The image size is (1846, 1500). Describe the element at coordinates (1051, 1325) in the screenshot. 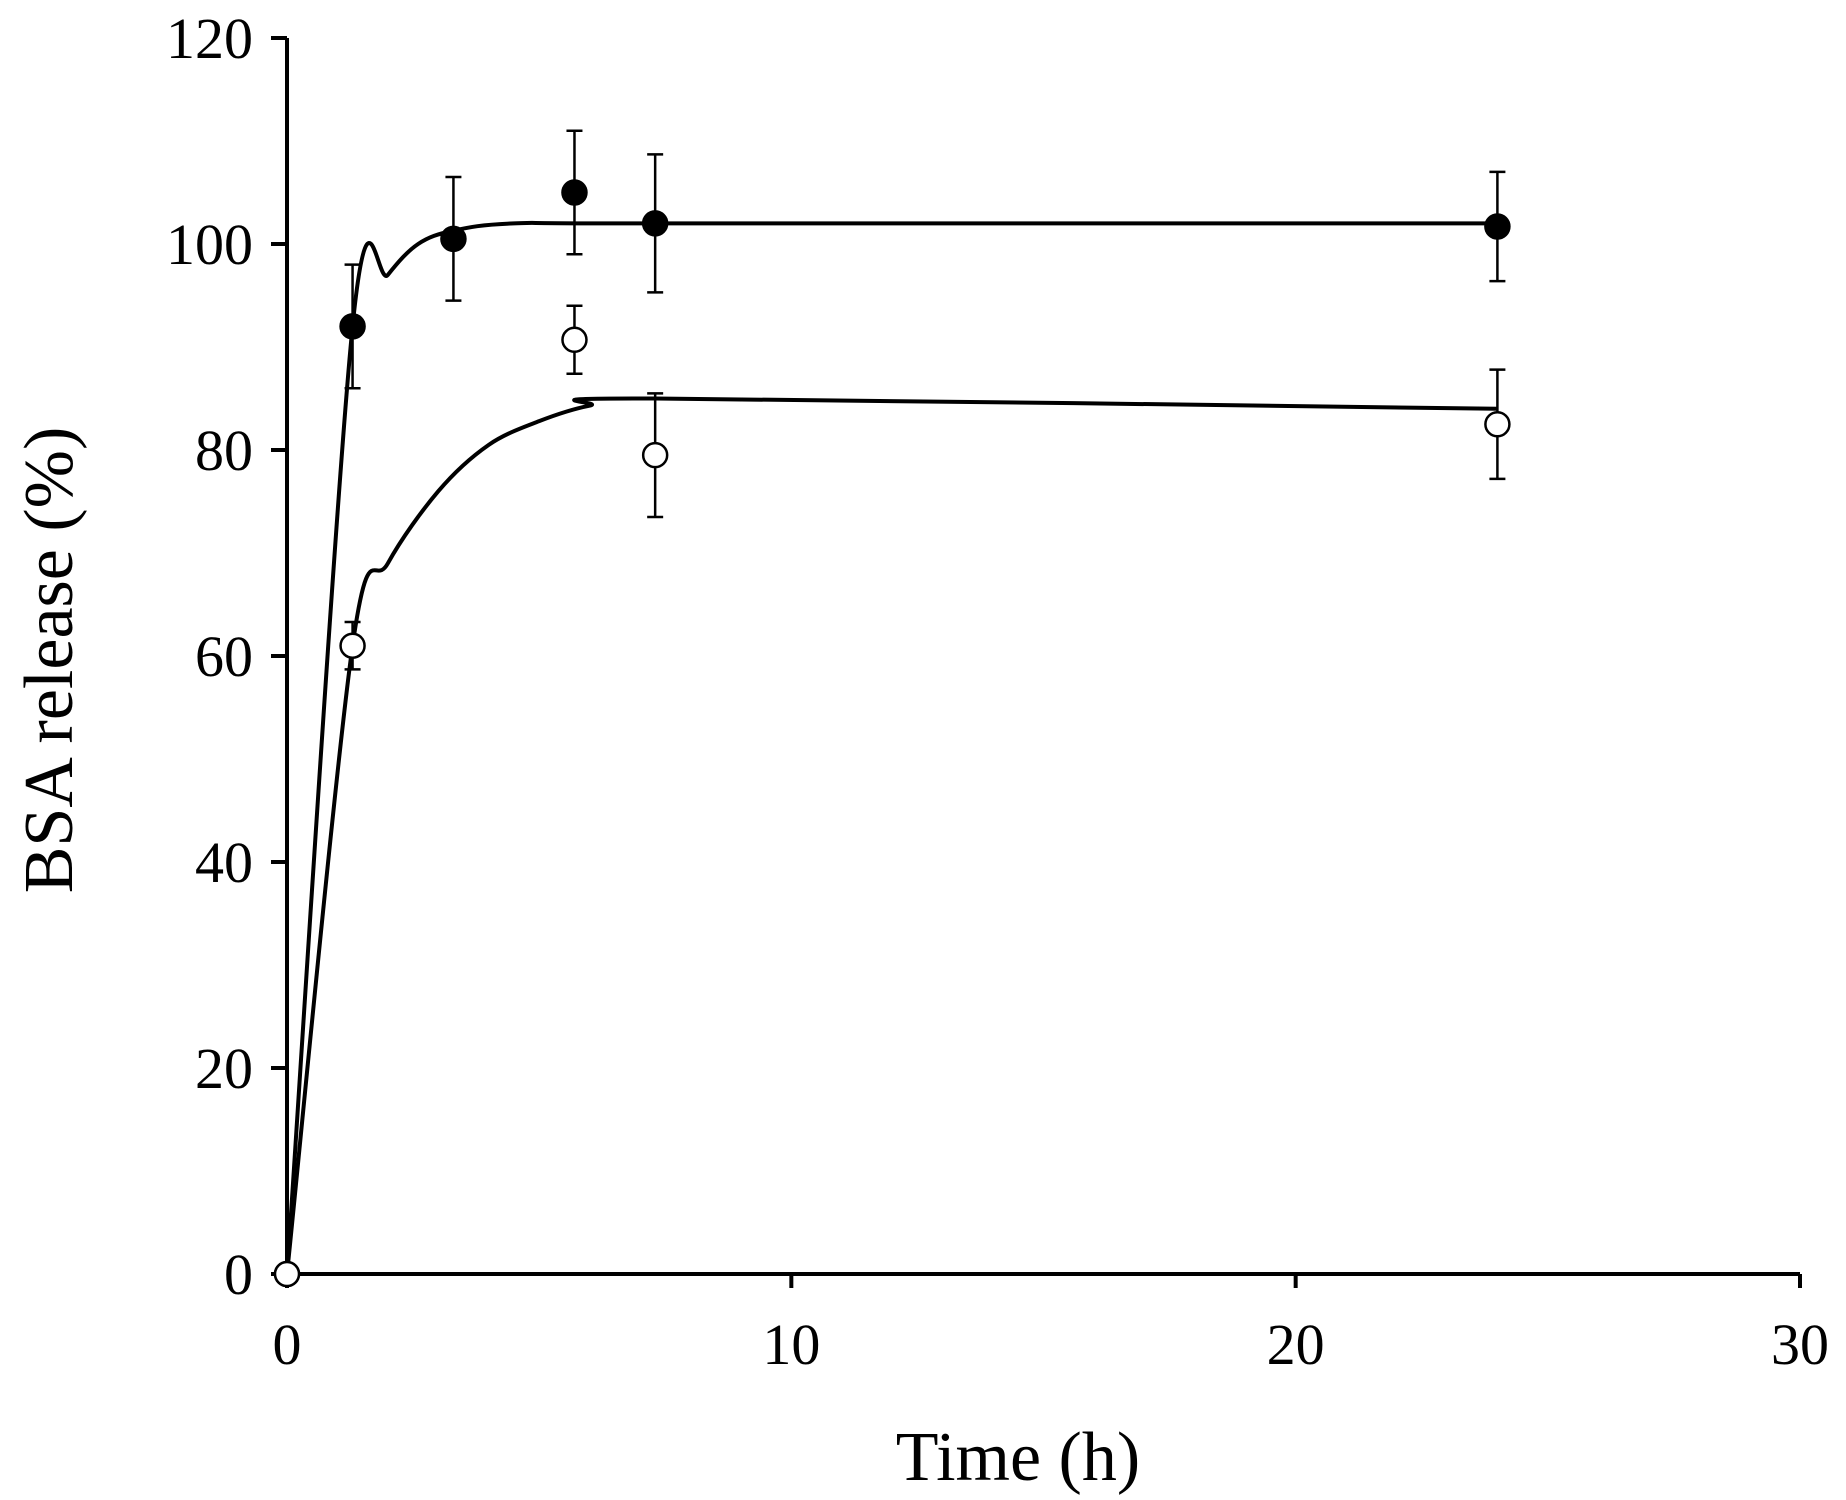

I see `x-ticks: 0 10 20 30` at that location.